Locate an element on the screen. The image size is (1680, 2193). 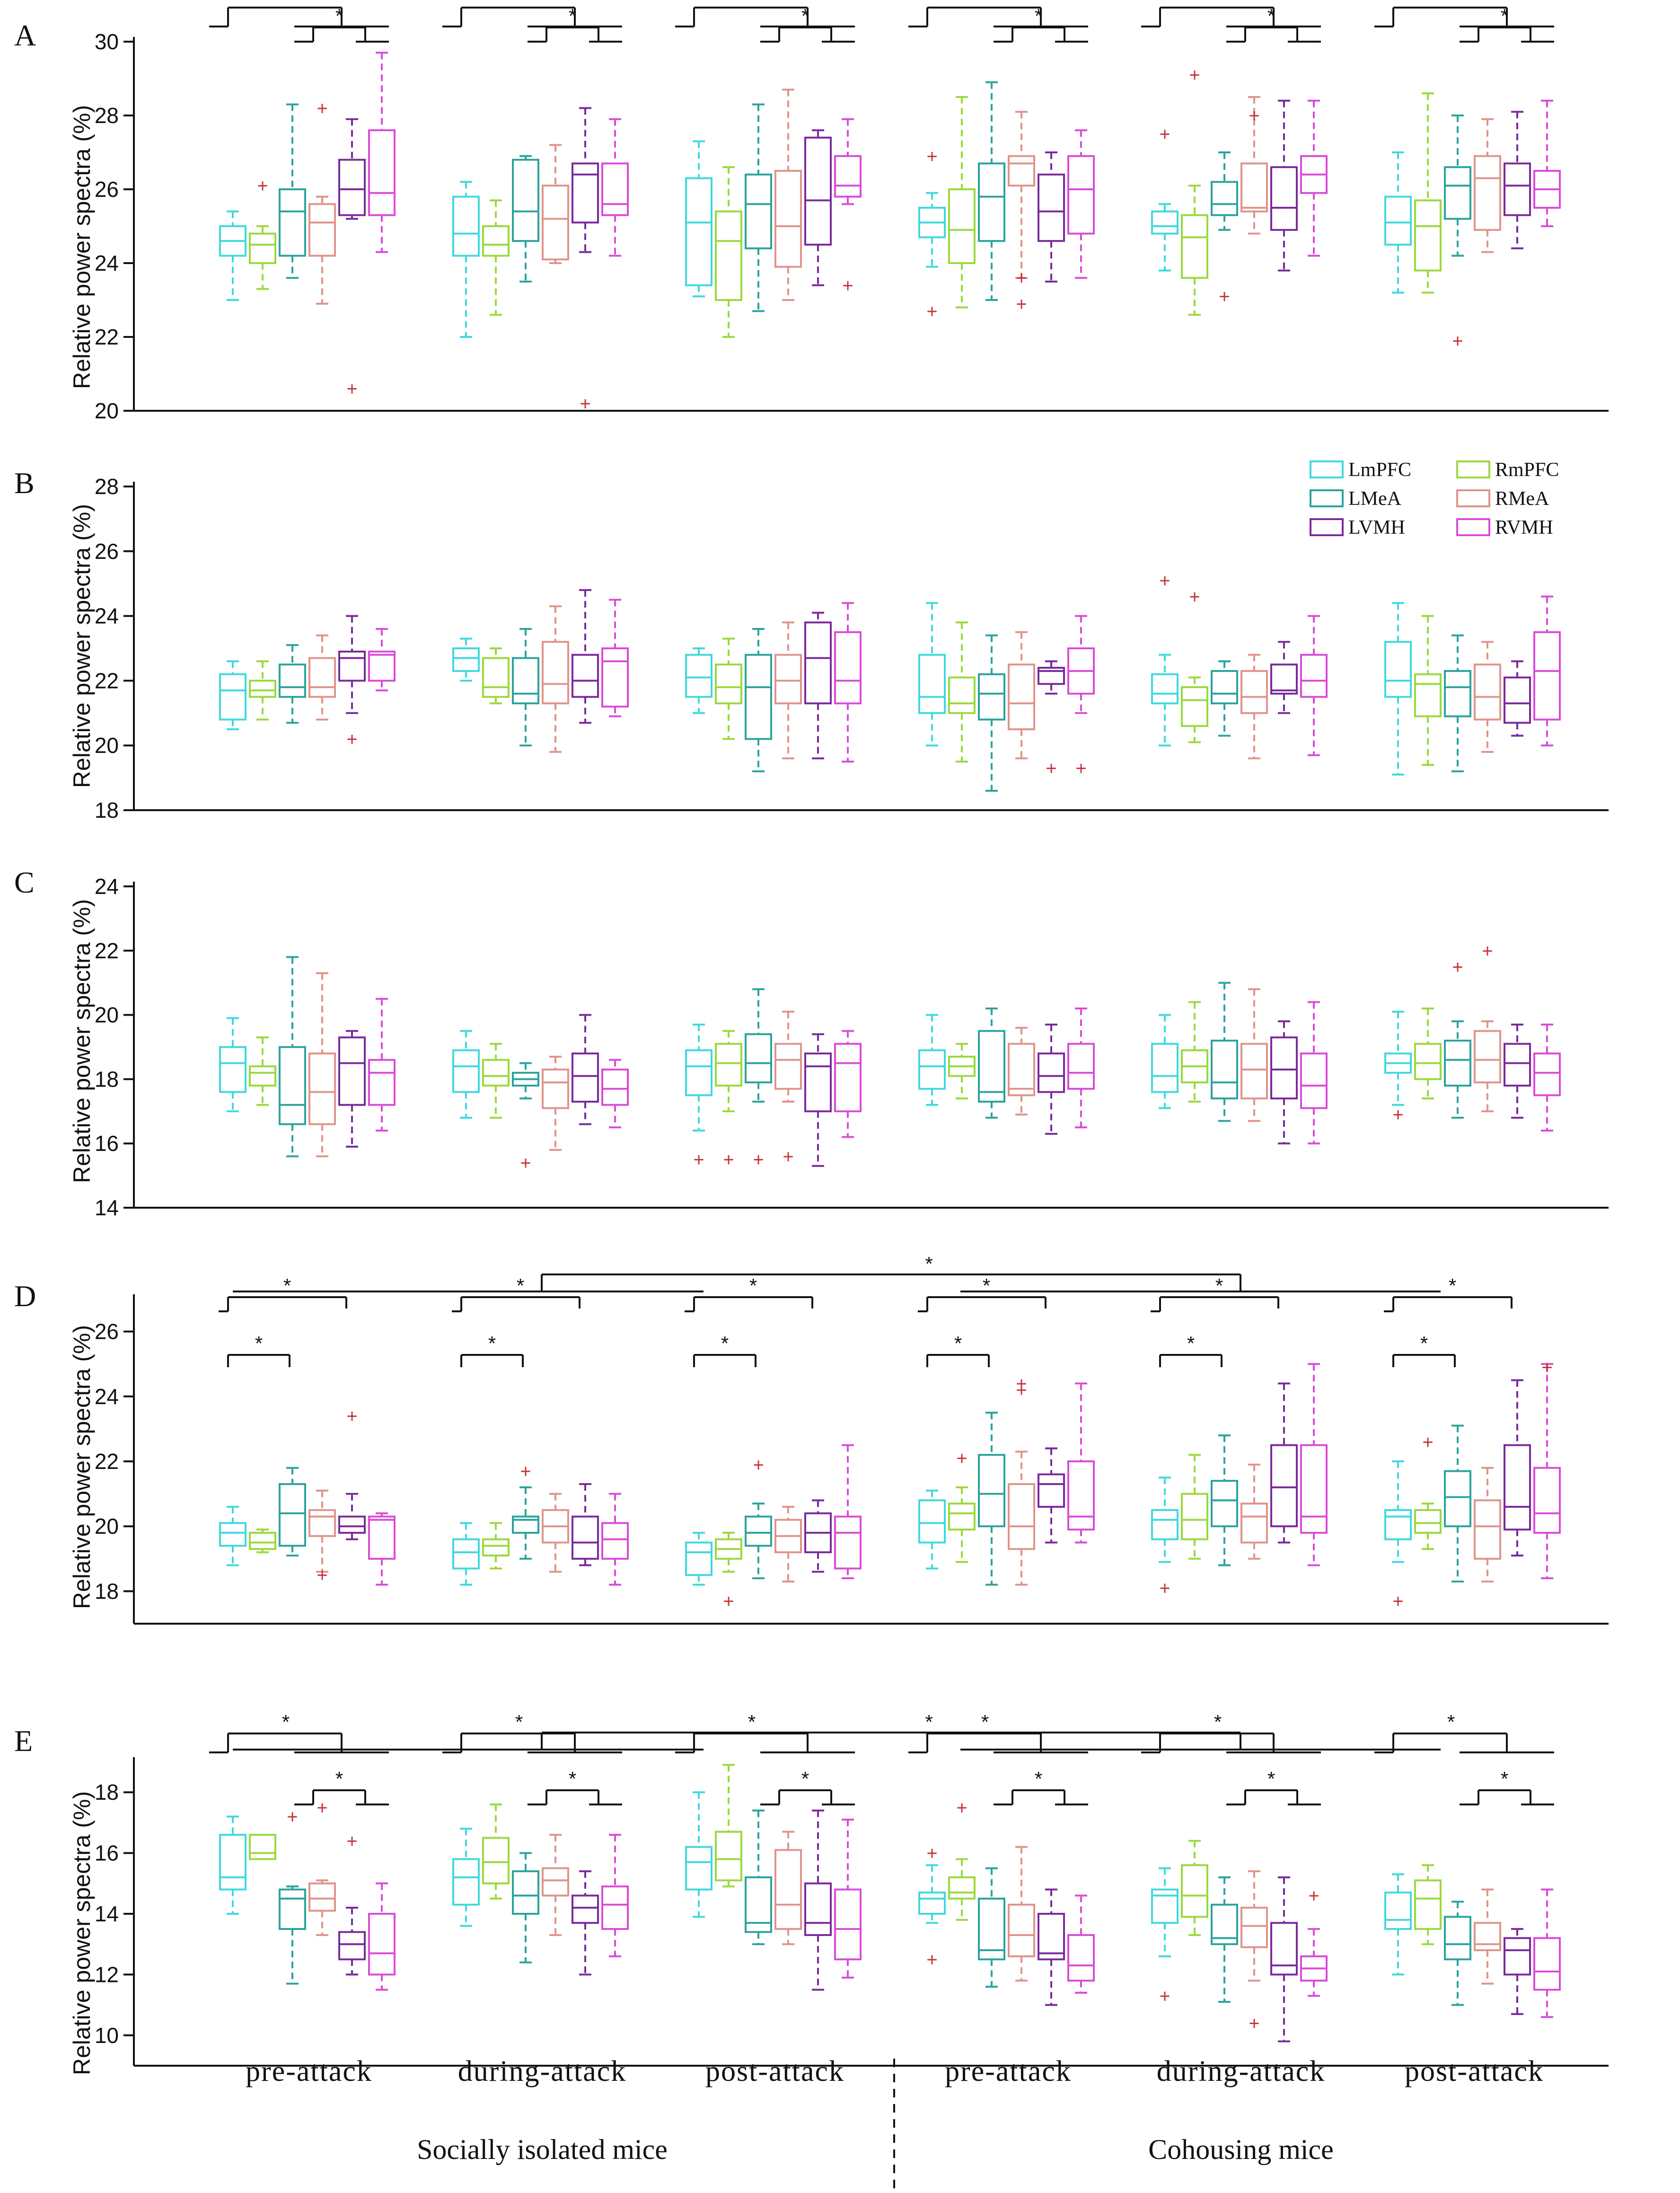
y-tick-label: 24 is located at coordinates (107, 1396).